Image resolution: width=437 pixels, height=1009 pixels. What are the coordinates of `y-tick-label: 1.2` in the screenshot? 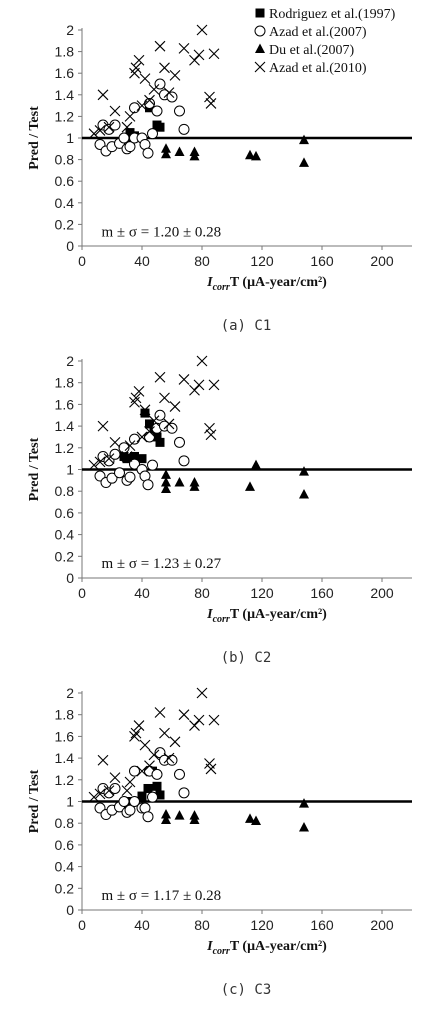 It's located at (65, 780).